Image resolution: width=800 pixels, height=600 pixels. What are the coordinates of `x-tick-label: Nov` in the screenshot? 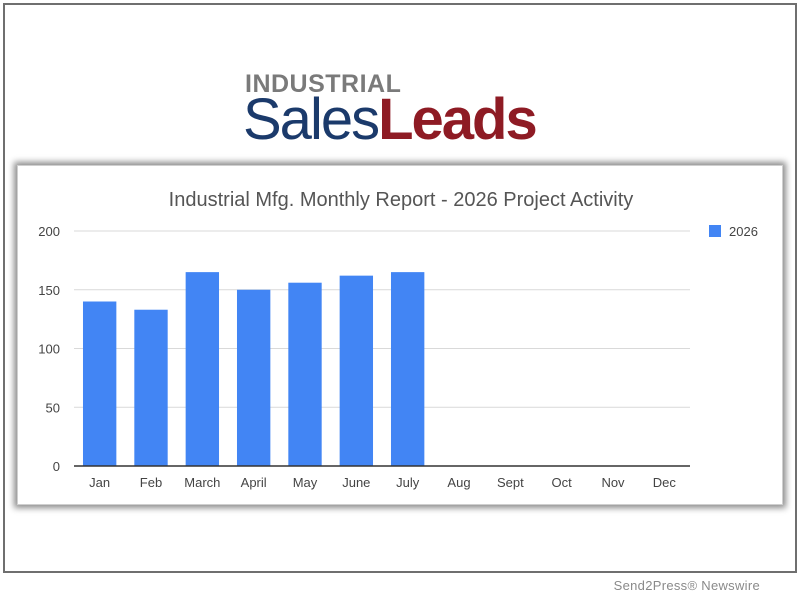 It's located at (613, 482).